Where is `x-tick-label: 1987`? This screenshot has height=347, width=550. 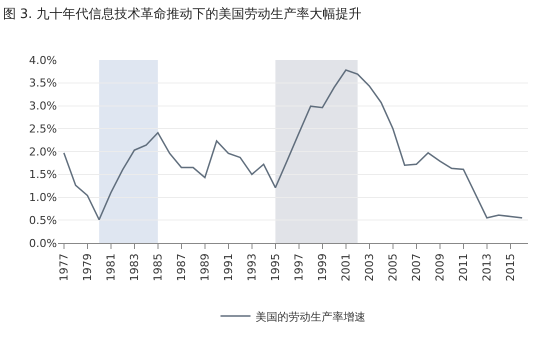 x-tick-label: 1987 is located at coordinates (181, 267).